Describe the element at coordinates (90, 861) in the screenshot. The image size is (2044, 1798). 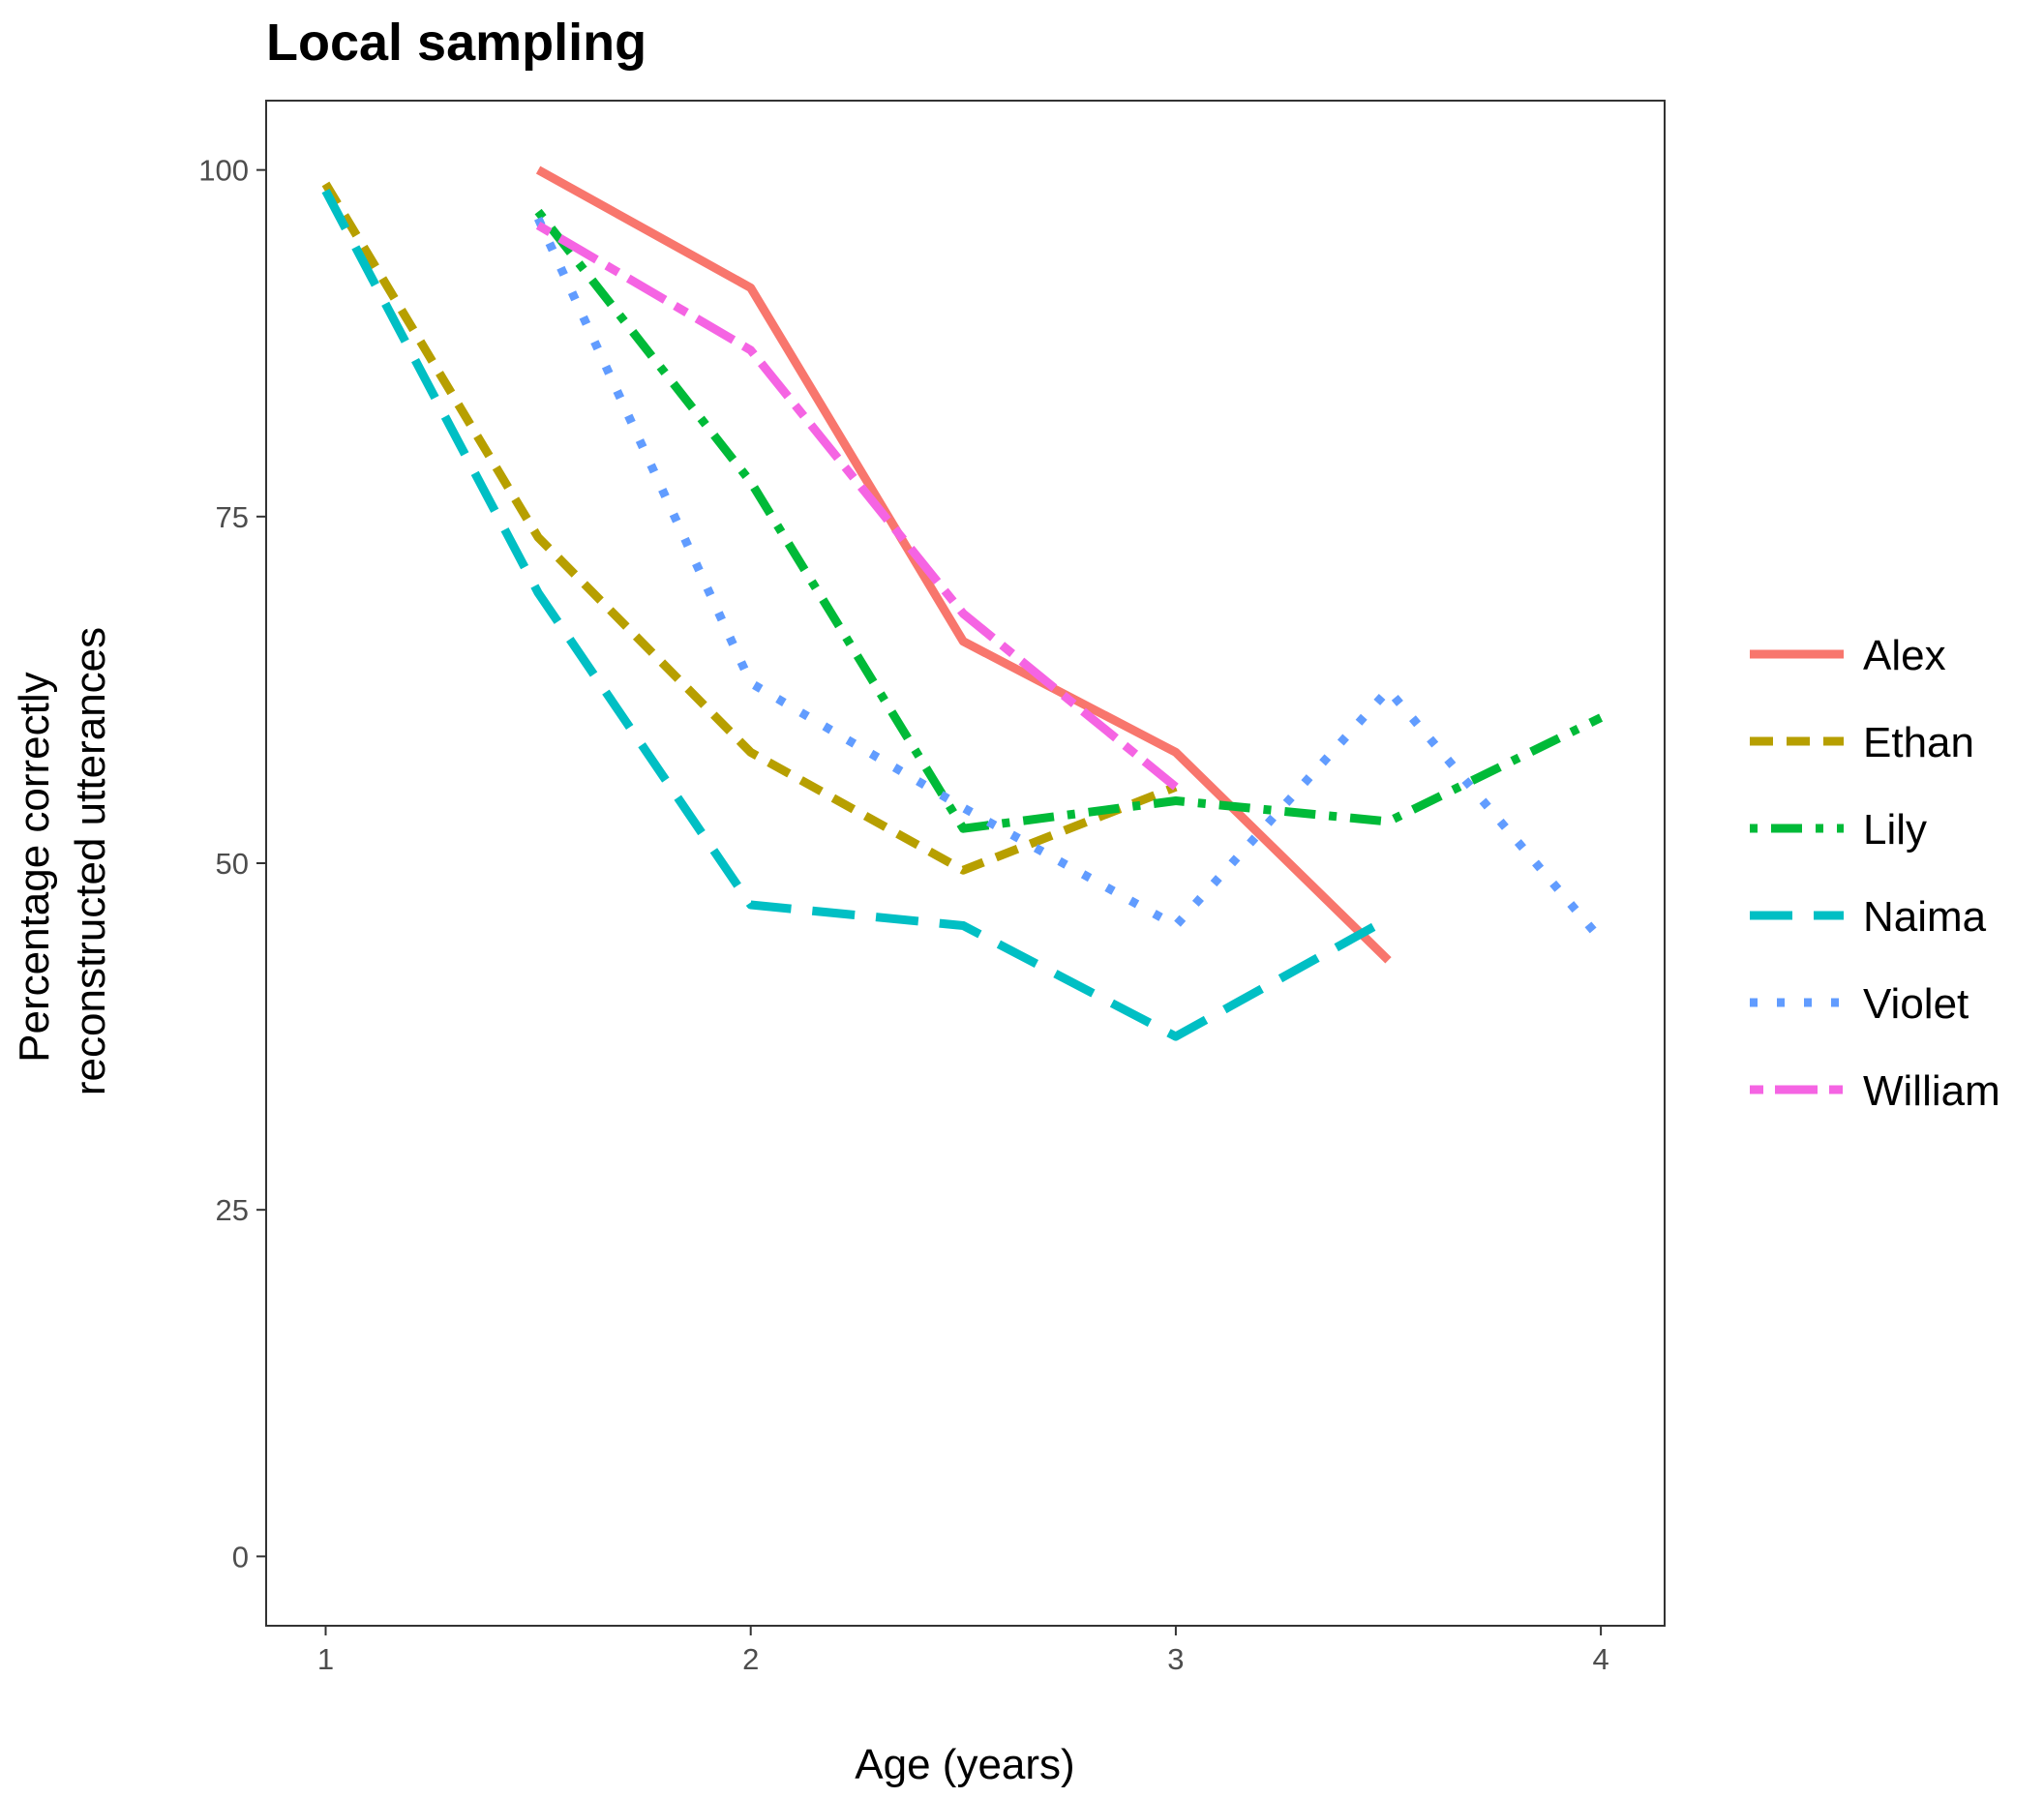
I see `y-axis-title-line-2: reconstructed utterances` at that location.